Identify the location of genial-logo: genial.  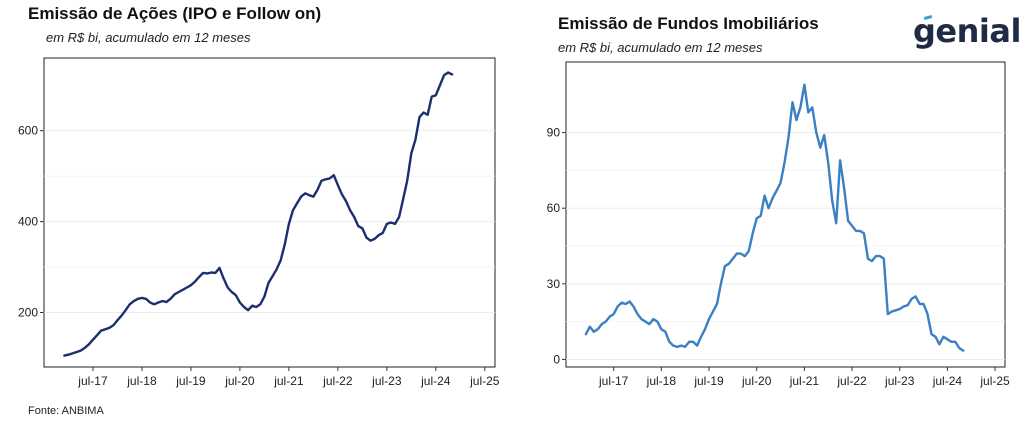
(967, 31).